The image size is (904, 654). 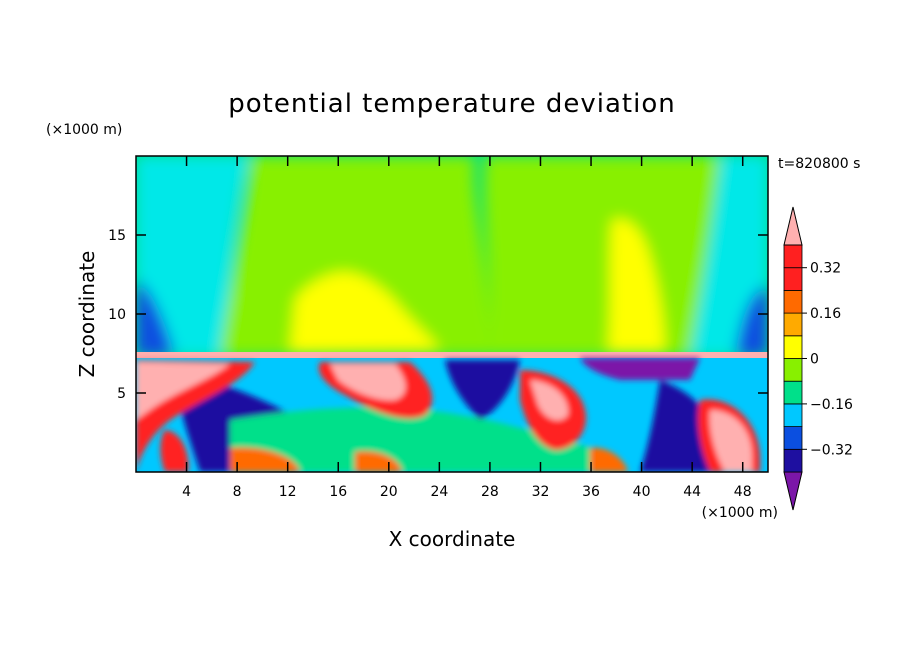 What do you see at coordinates (549, 400) in the screenshot?
I see `lower-pink-center-right` at bounding box center [549, 400].